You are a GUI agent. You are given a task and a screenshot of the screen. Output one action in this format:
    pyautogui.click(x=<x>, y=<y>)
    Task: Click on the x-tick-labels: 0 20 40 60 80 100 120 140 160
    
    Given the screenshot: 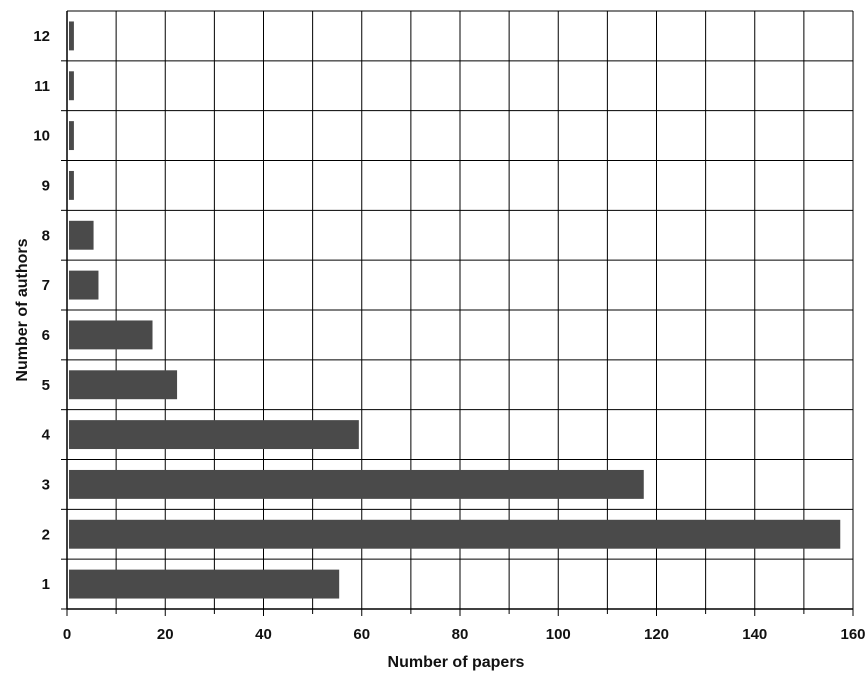 What is the action you would take?
    pyautogui.click(x=464, y=634)
    